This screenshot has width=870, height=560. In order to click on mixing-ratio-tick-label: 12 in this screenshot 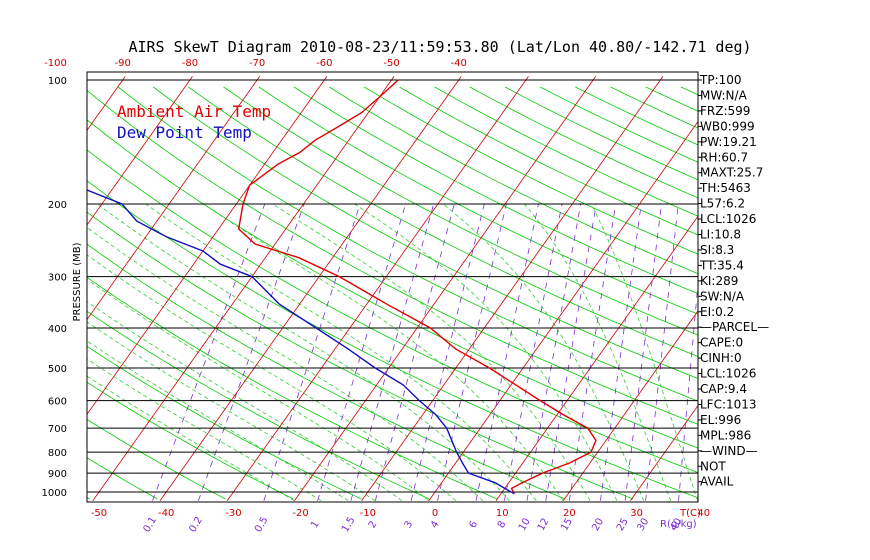, I will do `click(544, 524)`.